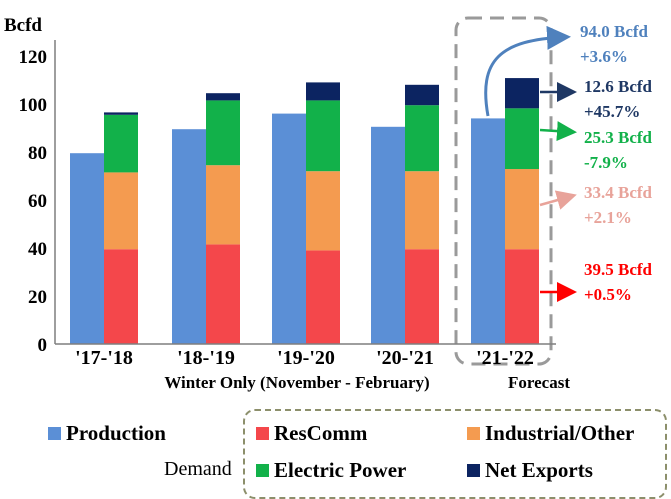 This screenshot has width=671, height=499. What do you see at coordinates (296, 382) in the screenshot?
I see `x-axis-label: Winter Only (November - February)` at bounding box center [296, 382].